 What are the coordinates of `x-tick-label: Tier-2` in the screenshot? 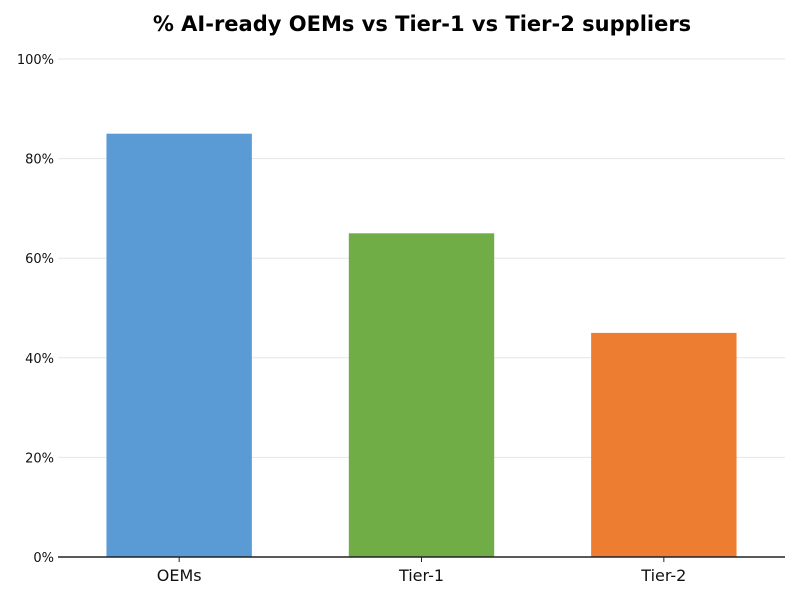 It's located at (663, 575).